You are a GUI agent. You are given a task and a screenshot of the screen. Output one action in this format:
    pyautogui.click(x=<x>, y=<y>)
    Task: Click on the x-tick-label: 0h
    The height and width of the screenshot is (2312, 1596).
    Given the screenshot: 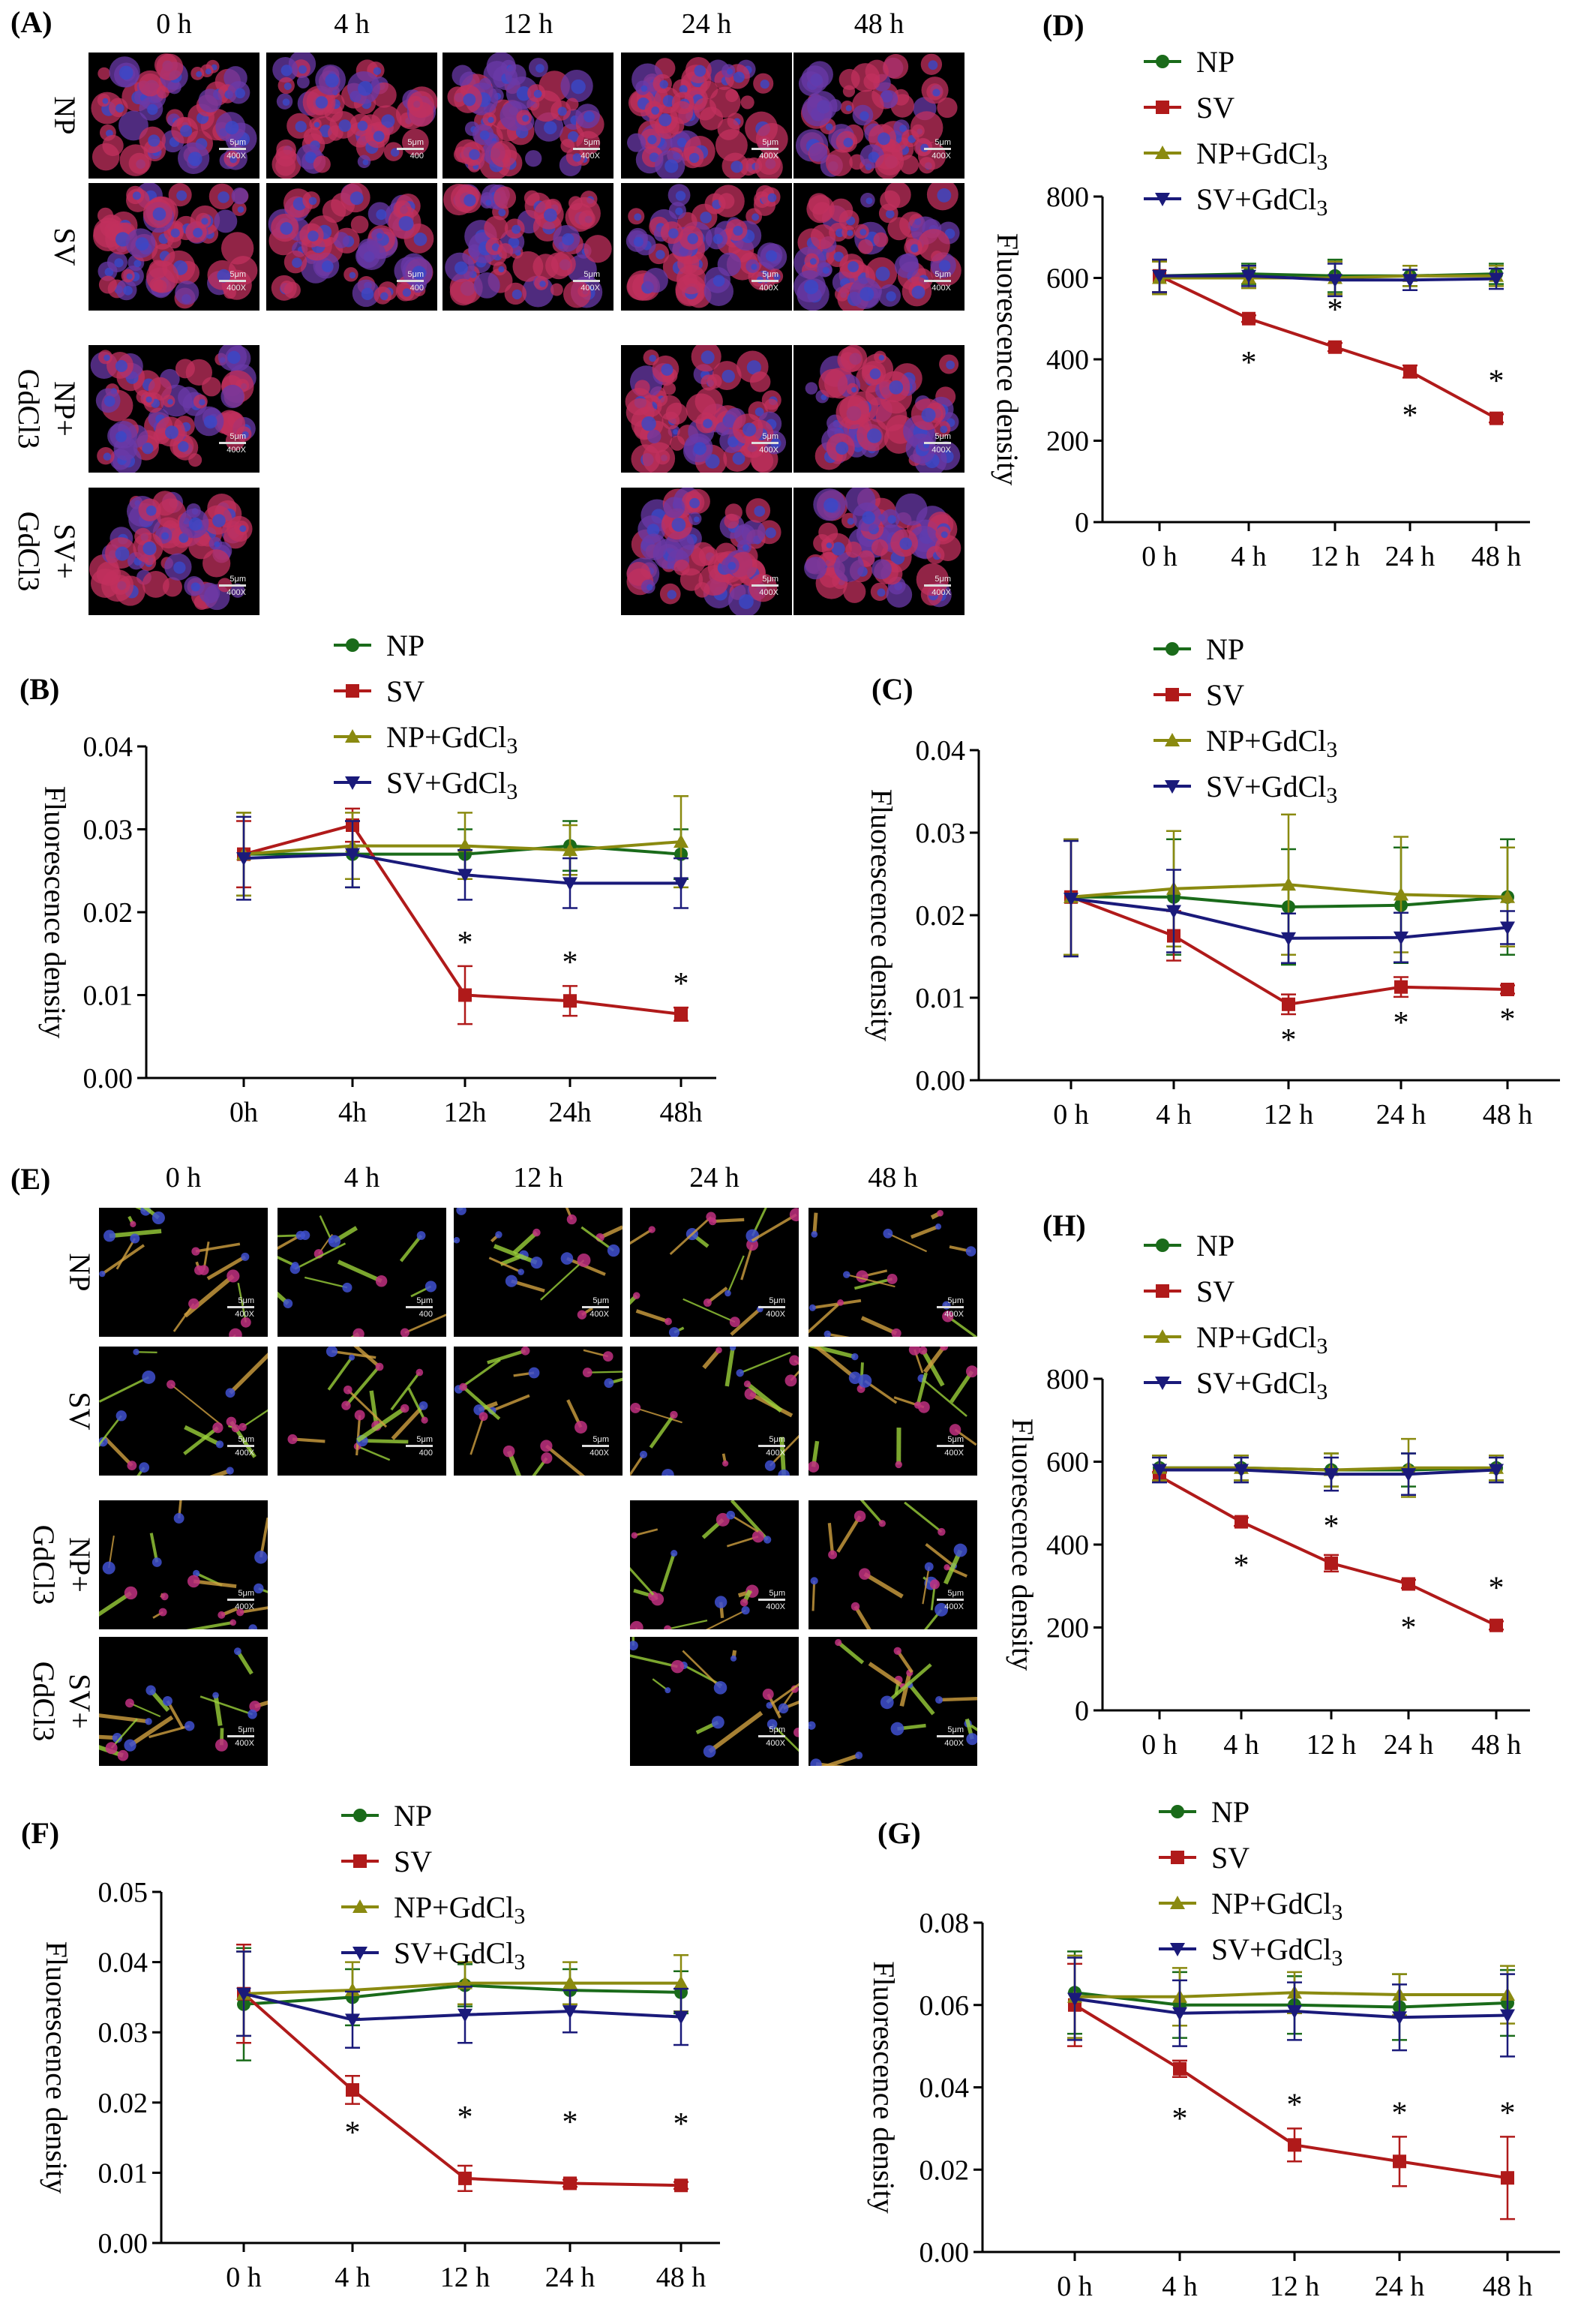 What is the action you would take?
    pyautogui.click(x=244, y=1112)
    